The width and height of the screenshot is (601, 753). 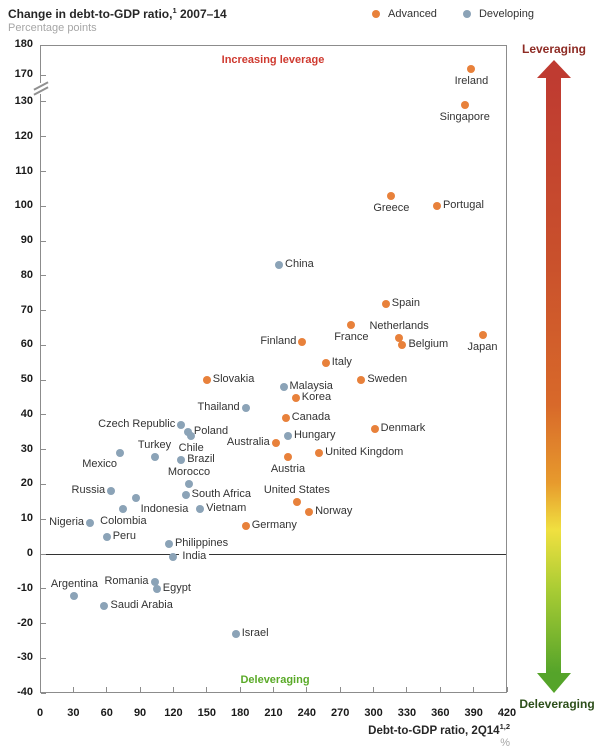 What do you see at coordinates (361, 380) in the screenshot?
I see `data-point-sweden` at bounding box center [361, 380].